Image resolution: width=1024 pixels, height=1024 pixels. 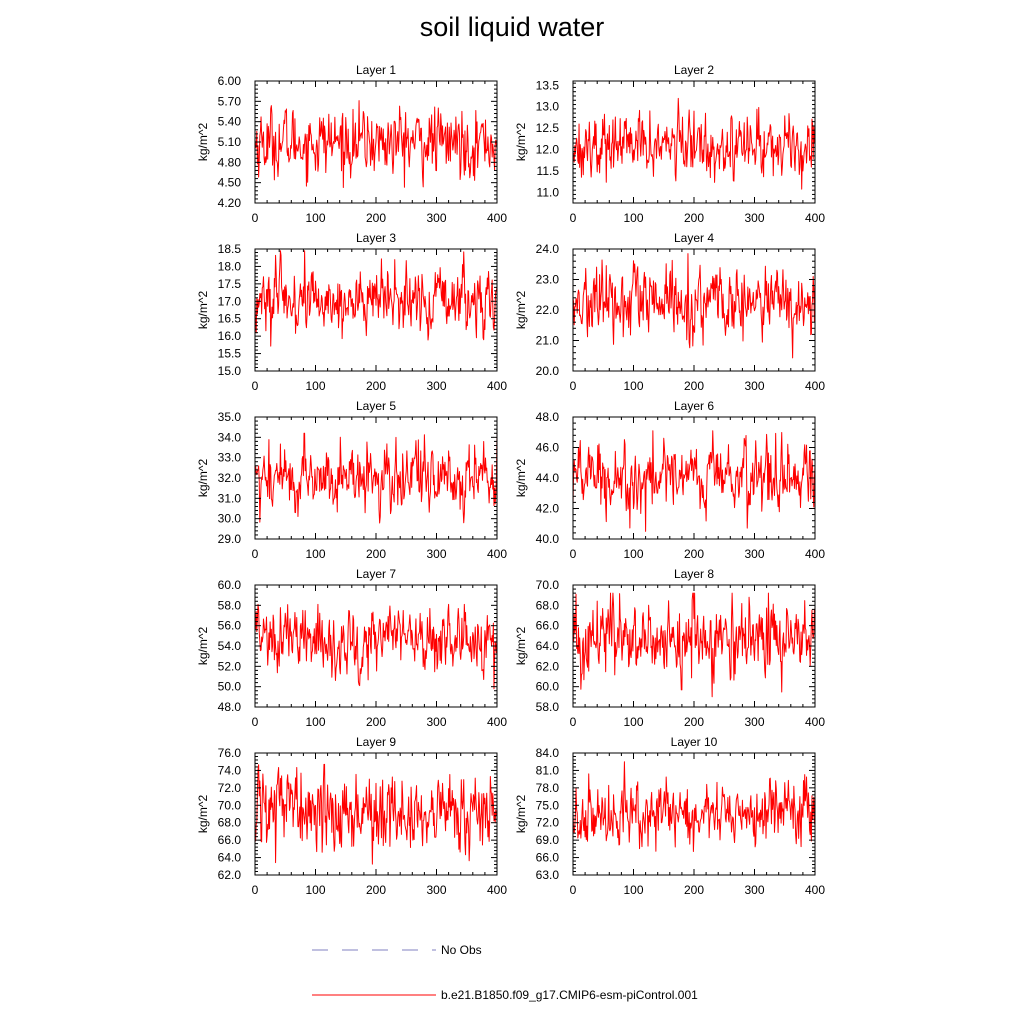 What do you see at coordinates (230, 458) in the screenshot?
I see `y-tick-label: 33.0` at bounding box center [230, 458].